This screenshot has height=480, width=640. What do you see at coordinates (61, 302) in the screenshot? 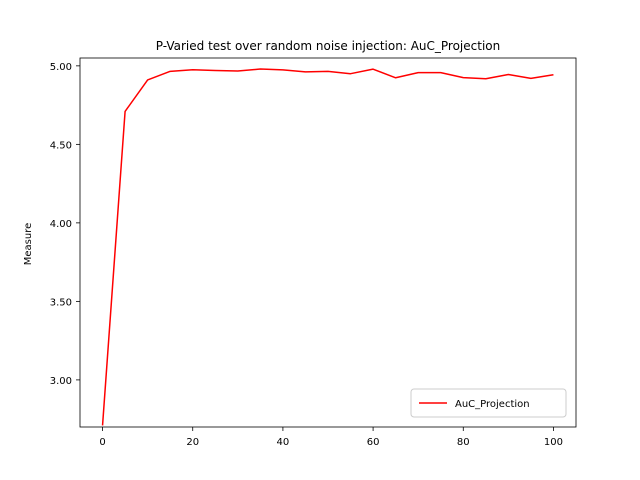
I see `y-tick-label: 3.50` at bounding box center [61, 302].